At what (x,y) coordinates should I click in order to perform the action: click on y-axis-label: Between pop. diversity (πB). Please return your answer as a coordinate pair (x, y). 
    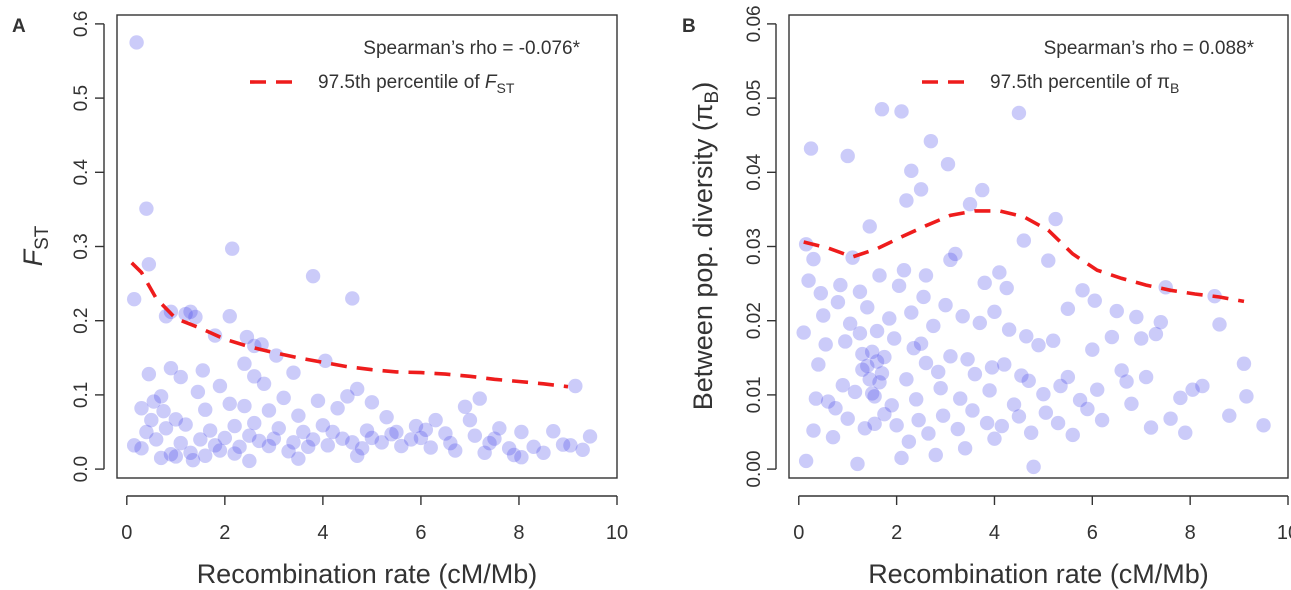
    Looking at the image, I should click on (705, 246).